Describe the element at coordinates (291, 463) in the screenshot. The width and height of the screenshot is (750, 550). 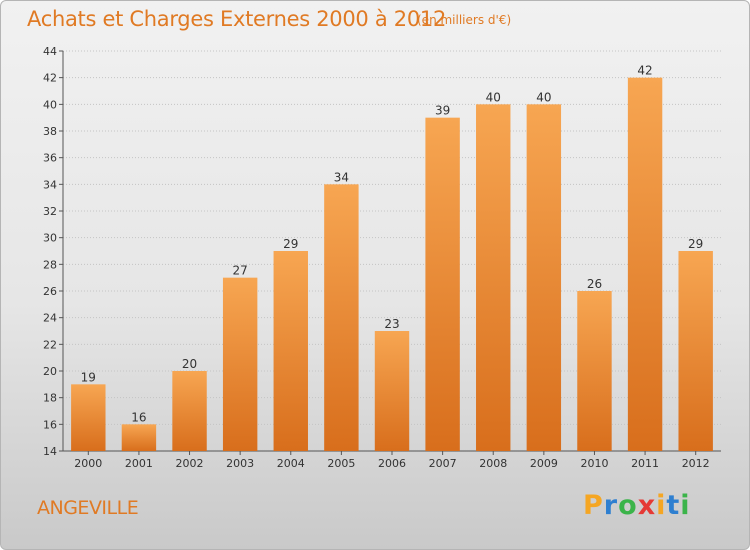
I see `x-tick-label: 2004` at that location.